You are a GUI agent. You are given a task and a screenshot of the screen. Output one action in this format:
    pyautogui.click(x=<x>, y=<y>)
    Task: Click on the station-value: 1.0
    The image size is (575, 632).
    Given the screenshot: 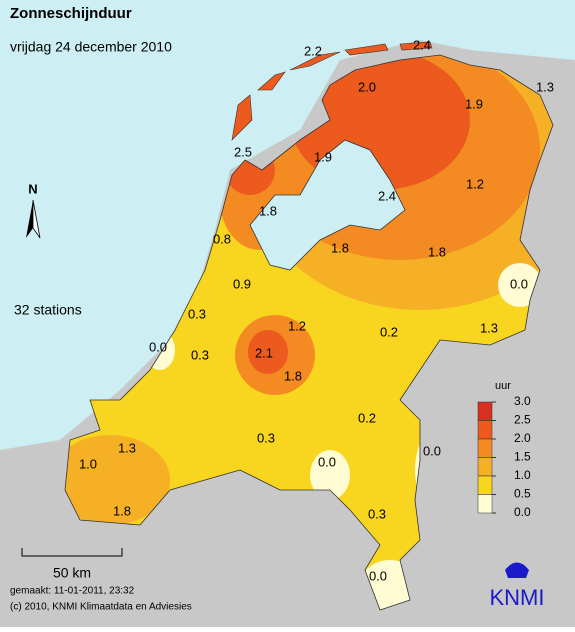 What is the action you would take?
    pyautogui.click(x=88, y=463)
    